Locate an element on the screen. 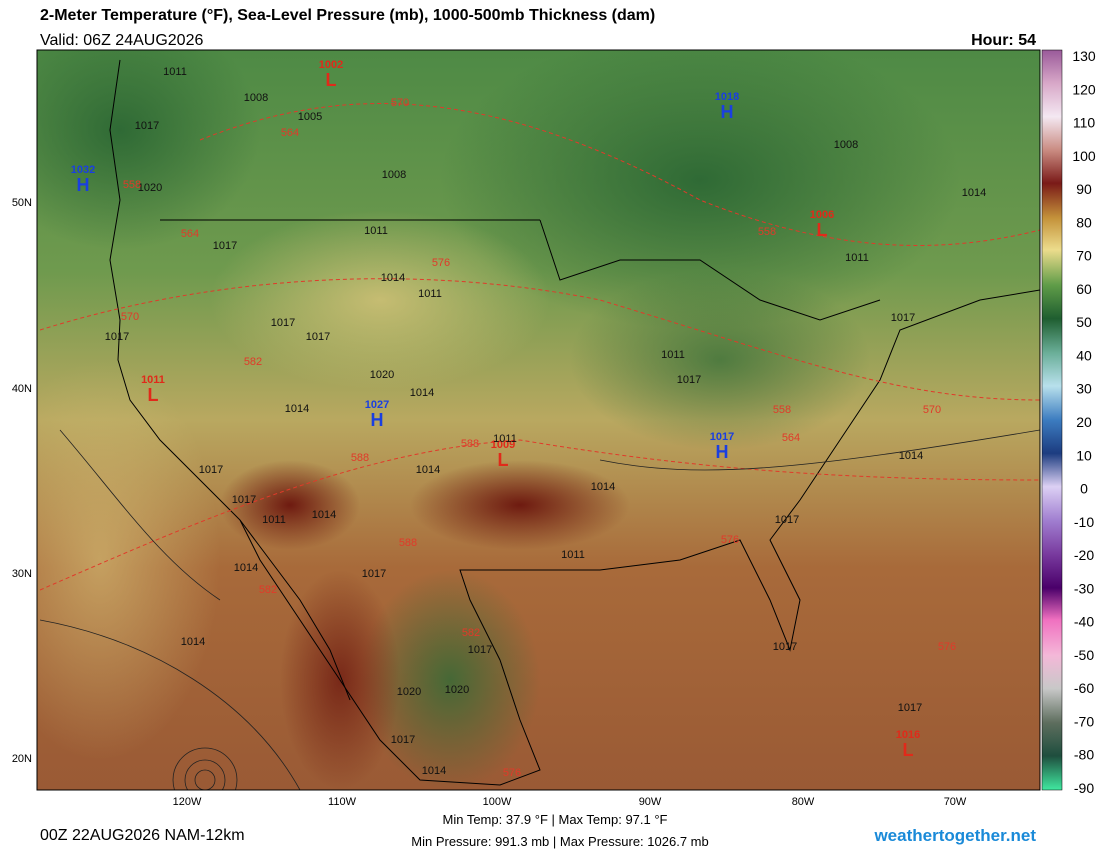  colorbar-tick-label: 80 is located at coordinates (1084, 222).